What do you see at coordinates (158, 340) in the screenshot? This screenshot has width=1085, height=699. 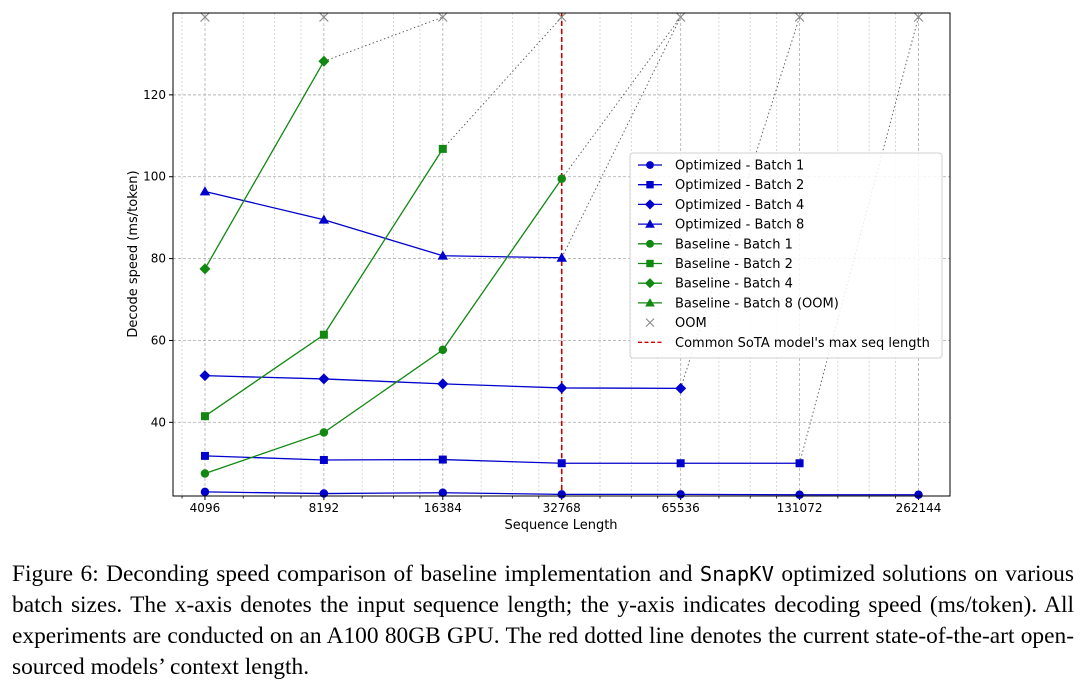 I see `y-tick-label: 60` at bounding box center [158, 340].